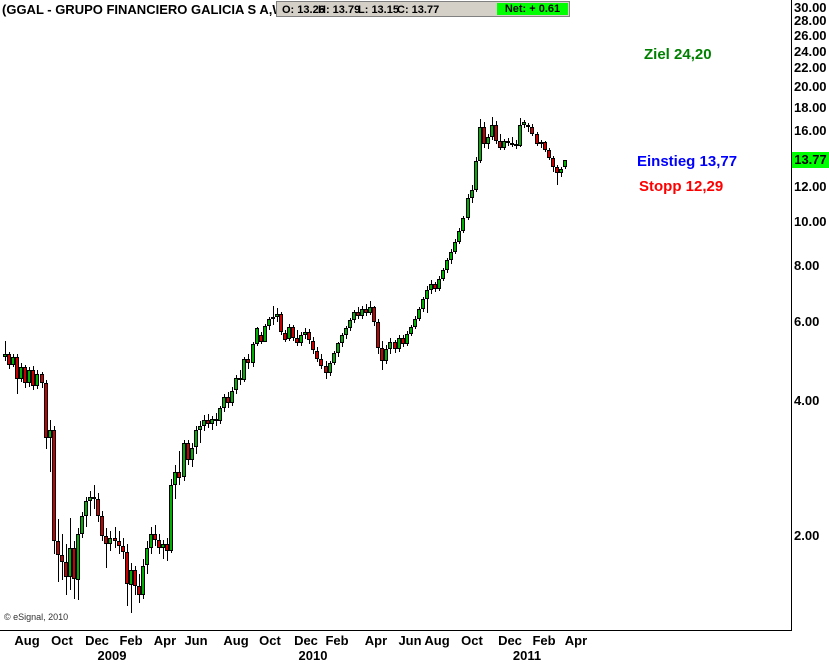 The width and height of the screenshot is (829, 663). Describe the element at coordinates (303, 10) in the screenshot. I see `open-value: O: 13.26` at that location.